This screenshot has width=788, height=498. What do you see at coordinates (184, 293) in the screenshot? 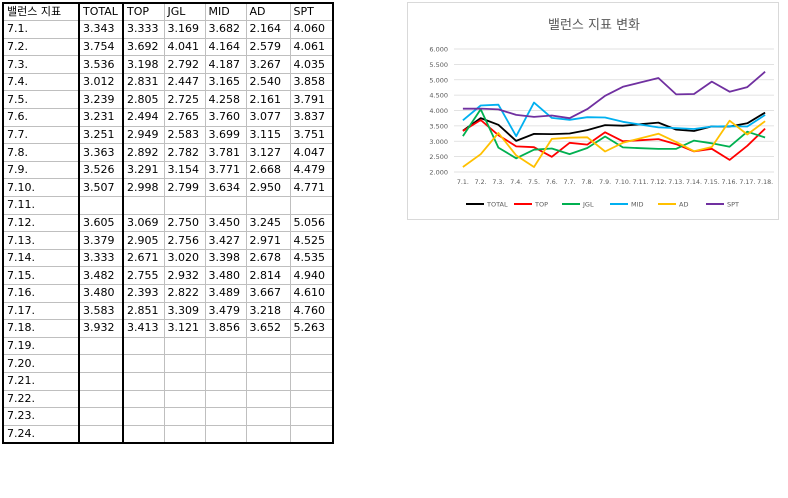
I see `cell-jgl: 2.822` at bounding box center [184, 293].